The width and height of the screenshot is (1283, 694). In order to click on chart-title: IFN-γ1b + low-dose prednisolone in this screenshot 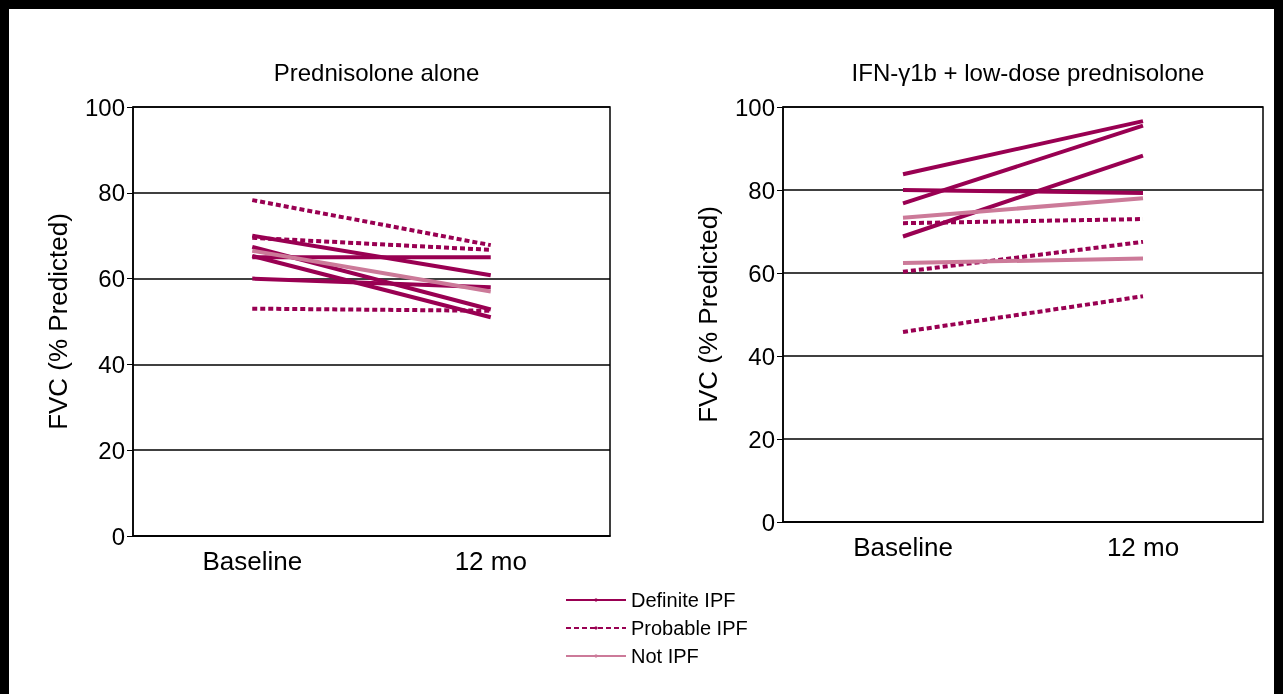, I will do `click(1028, 72)`.